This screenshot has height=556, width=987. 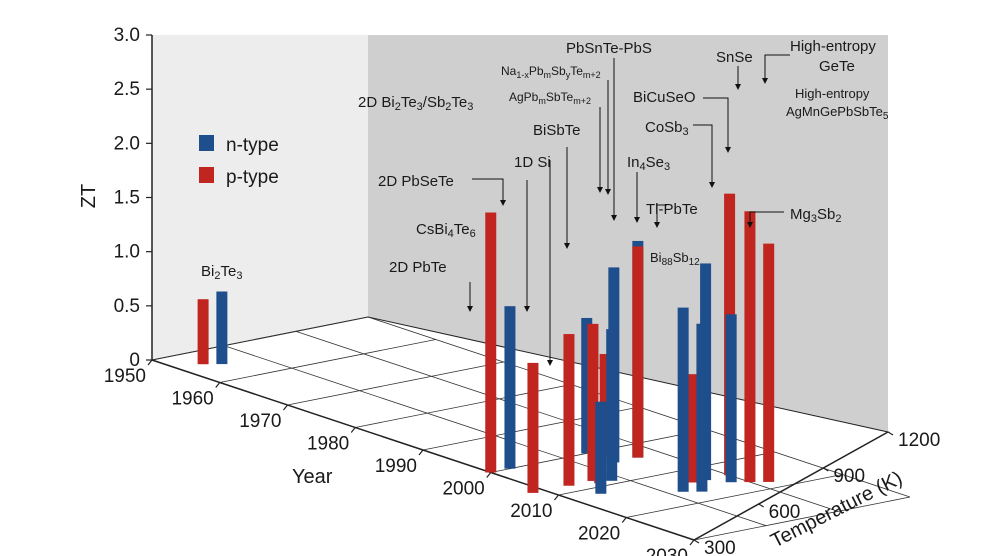 I want to click on temperature-tick-label: 300, so click(x=720, y=547).